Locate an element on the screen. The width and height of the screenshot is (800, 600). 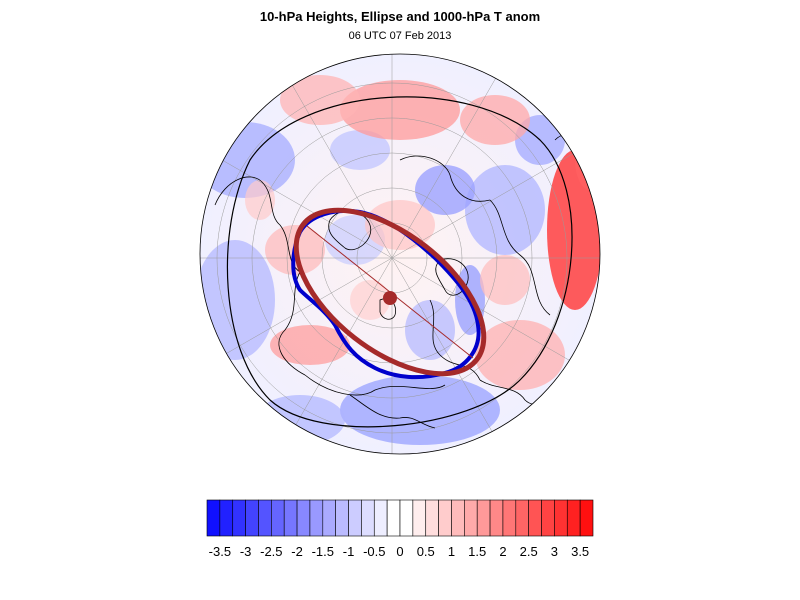
colorbar-tick-label: 0 is located at coordinates (399, 551).